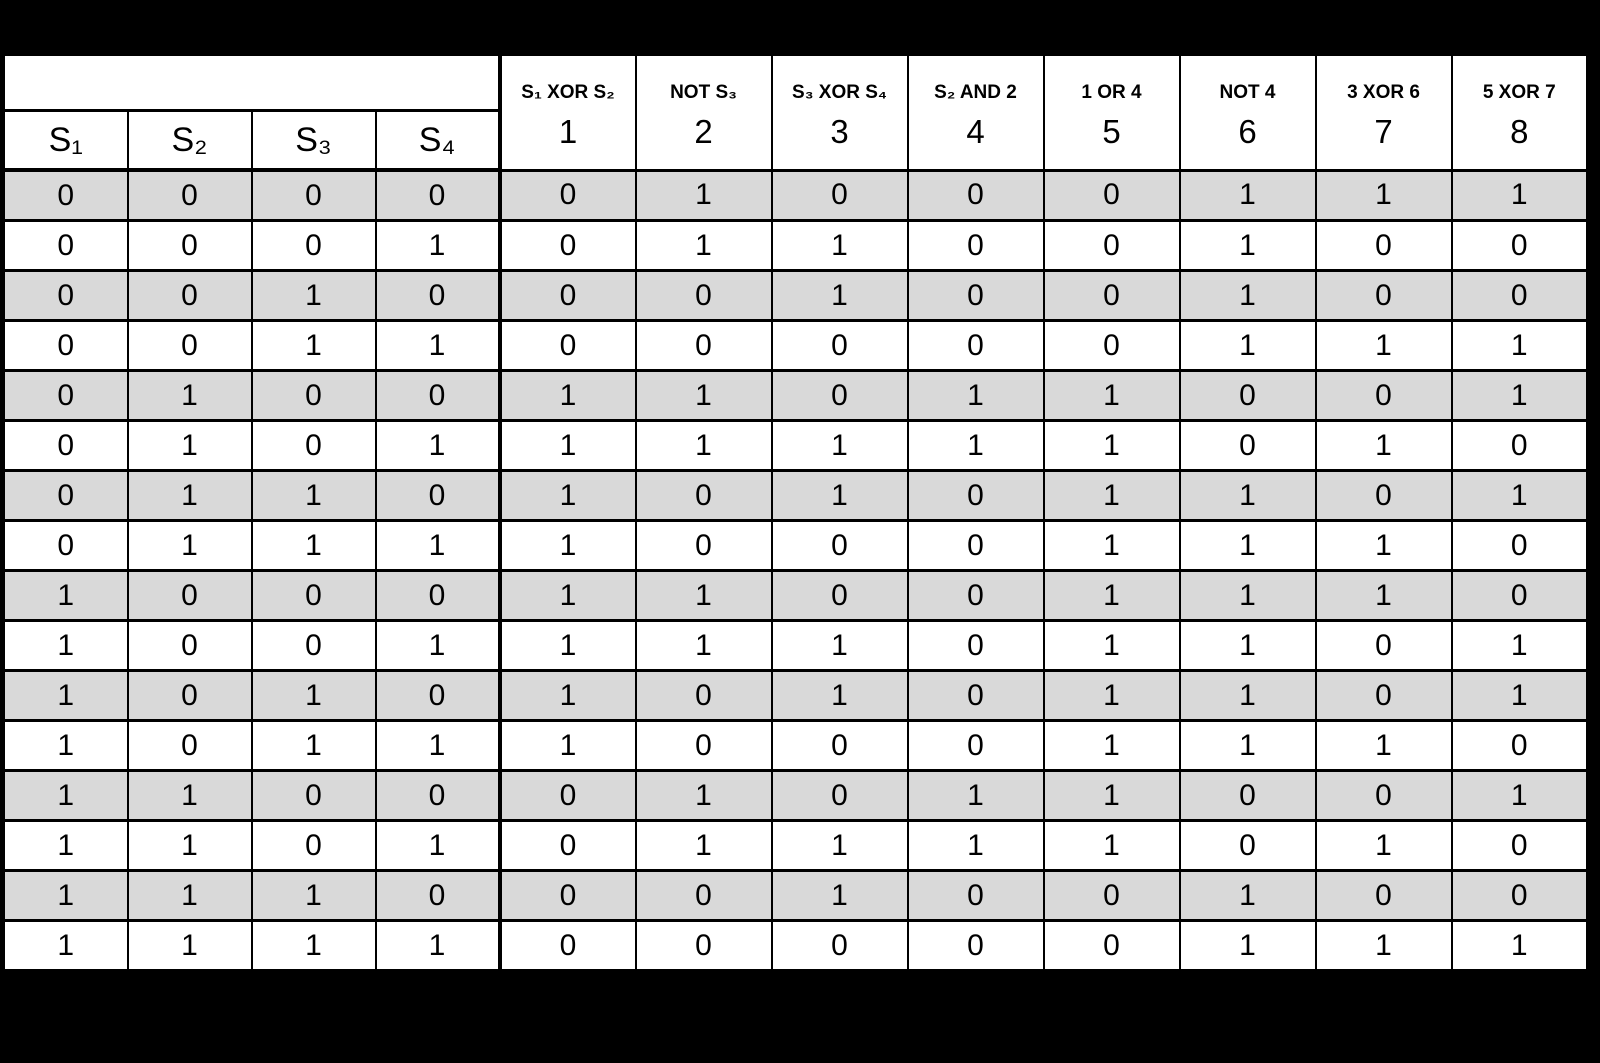 Image resolution: width=1600 pixels, height=1063 pixels. I want to click on op-formula-5: 1 OR 4, so click(1111, 92).